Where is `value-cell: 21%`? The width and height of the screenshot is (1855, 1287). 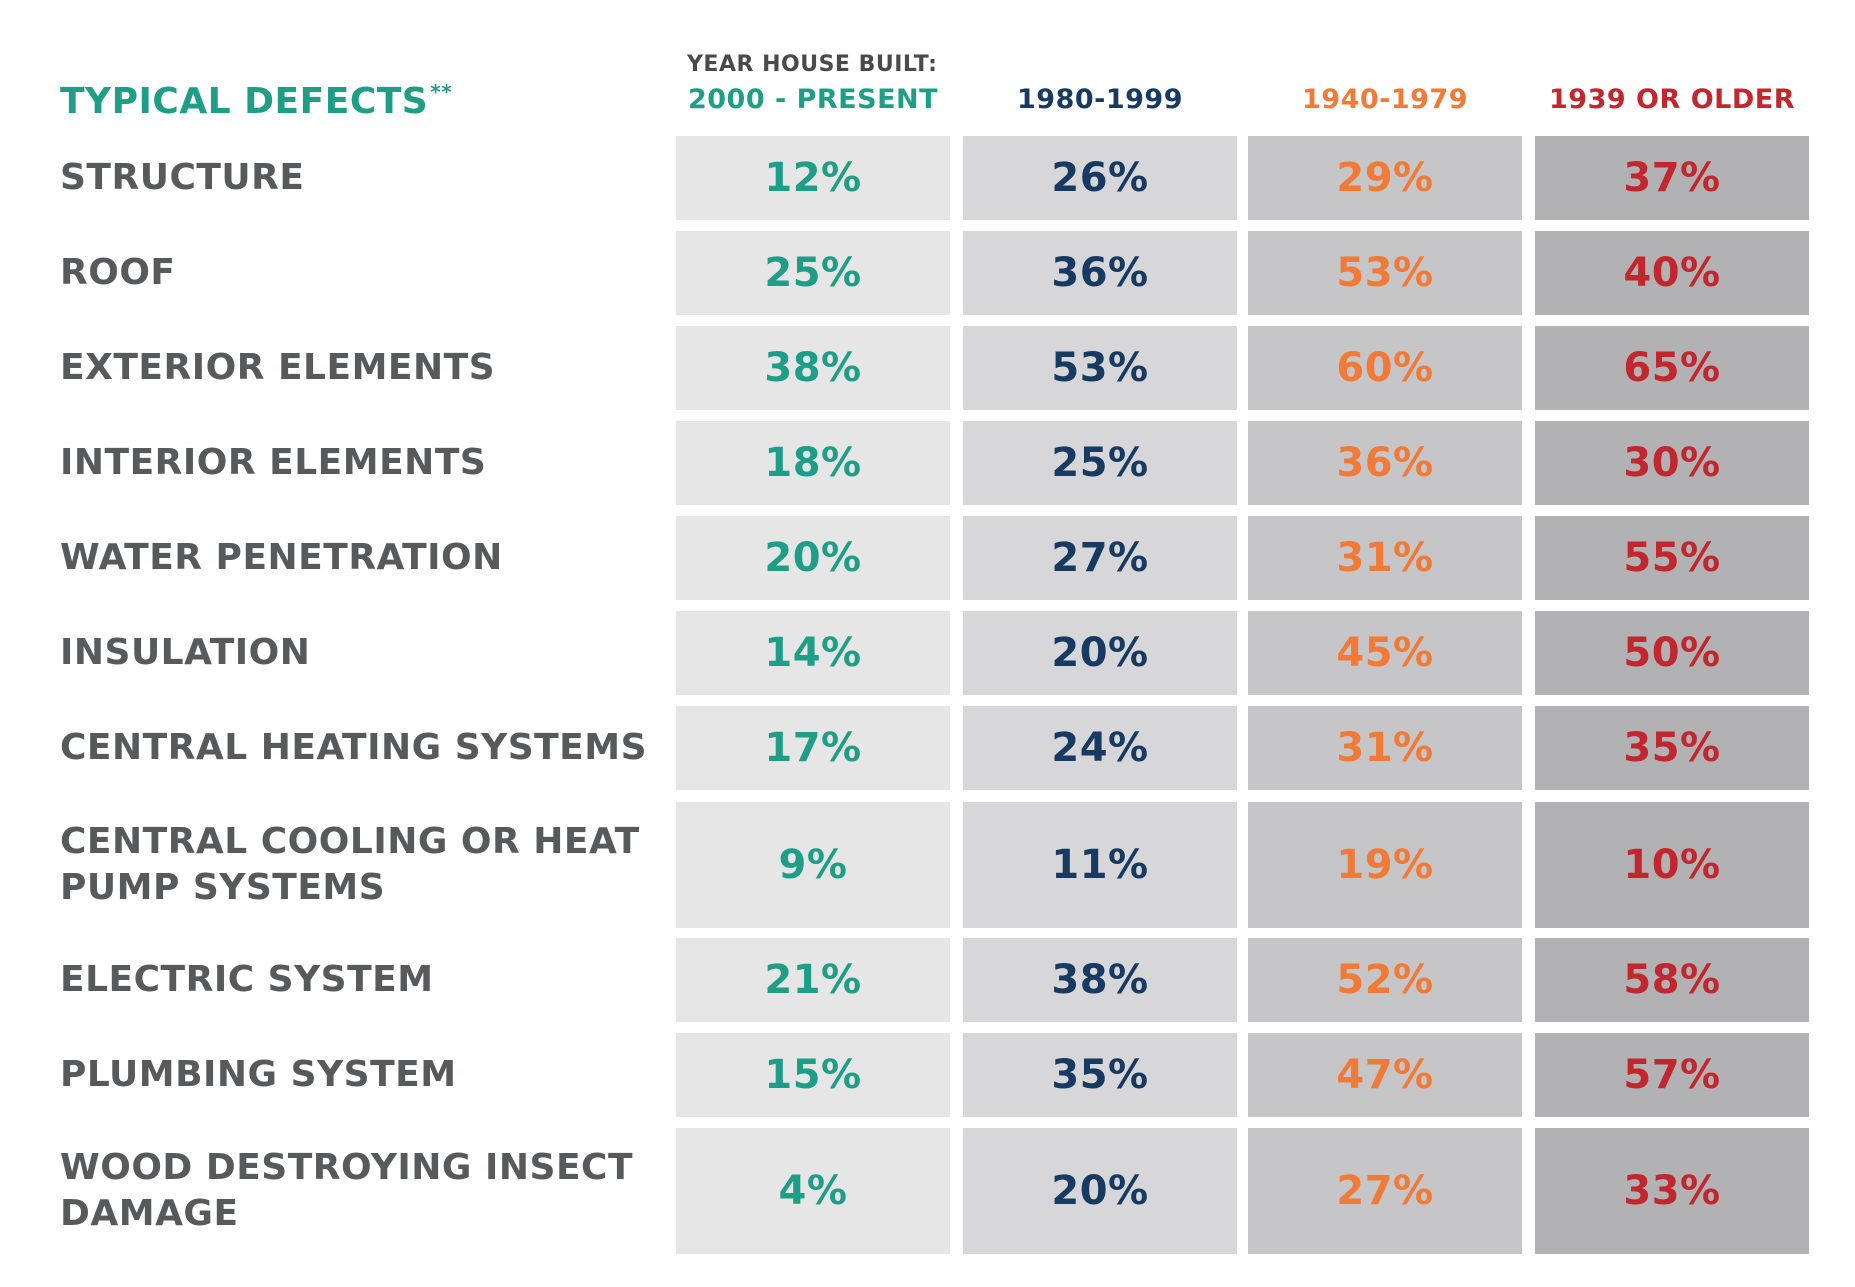 value-cell: 21% is located at coordinates (813, 980).